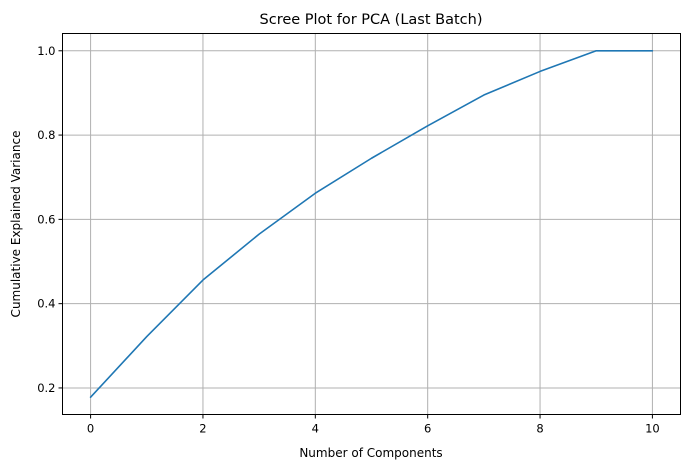  I want to click on y-tick-label: 0.2, so click(46, 388).